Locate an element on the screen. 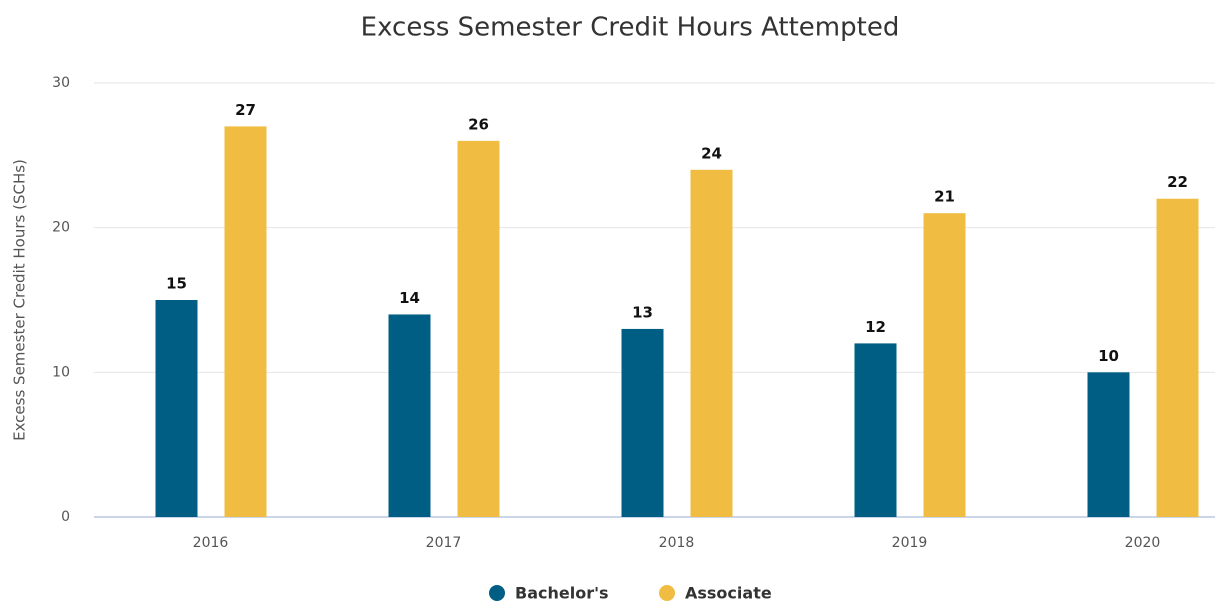  legend-label: Bachelor's is located at coordinates (562, 593).